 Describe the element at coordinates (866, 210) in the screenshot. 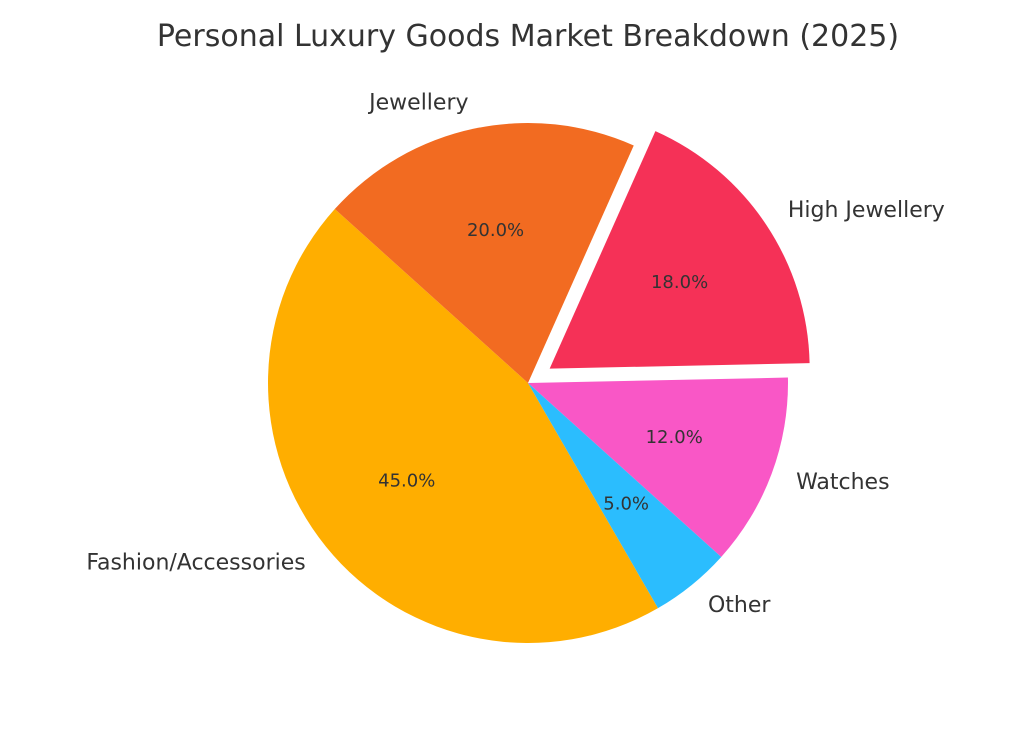

I see `slice-label-high-jewellery: High Jewellery` at that location.